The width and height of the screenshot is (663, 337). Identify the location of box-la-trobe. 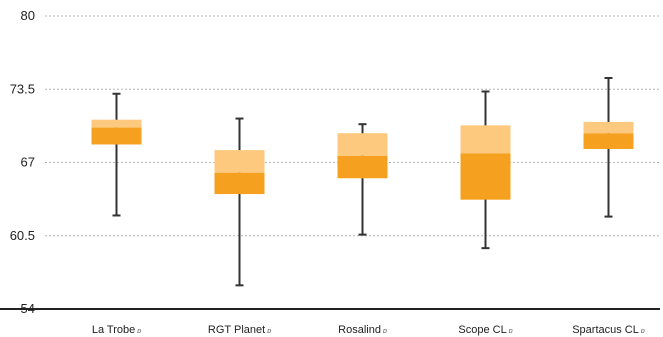
(116, 154).